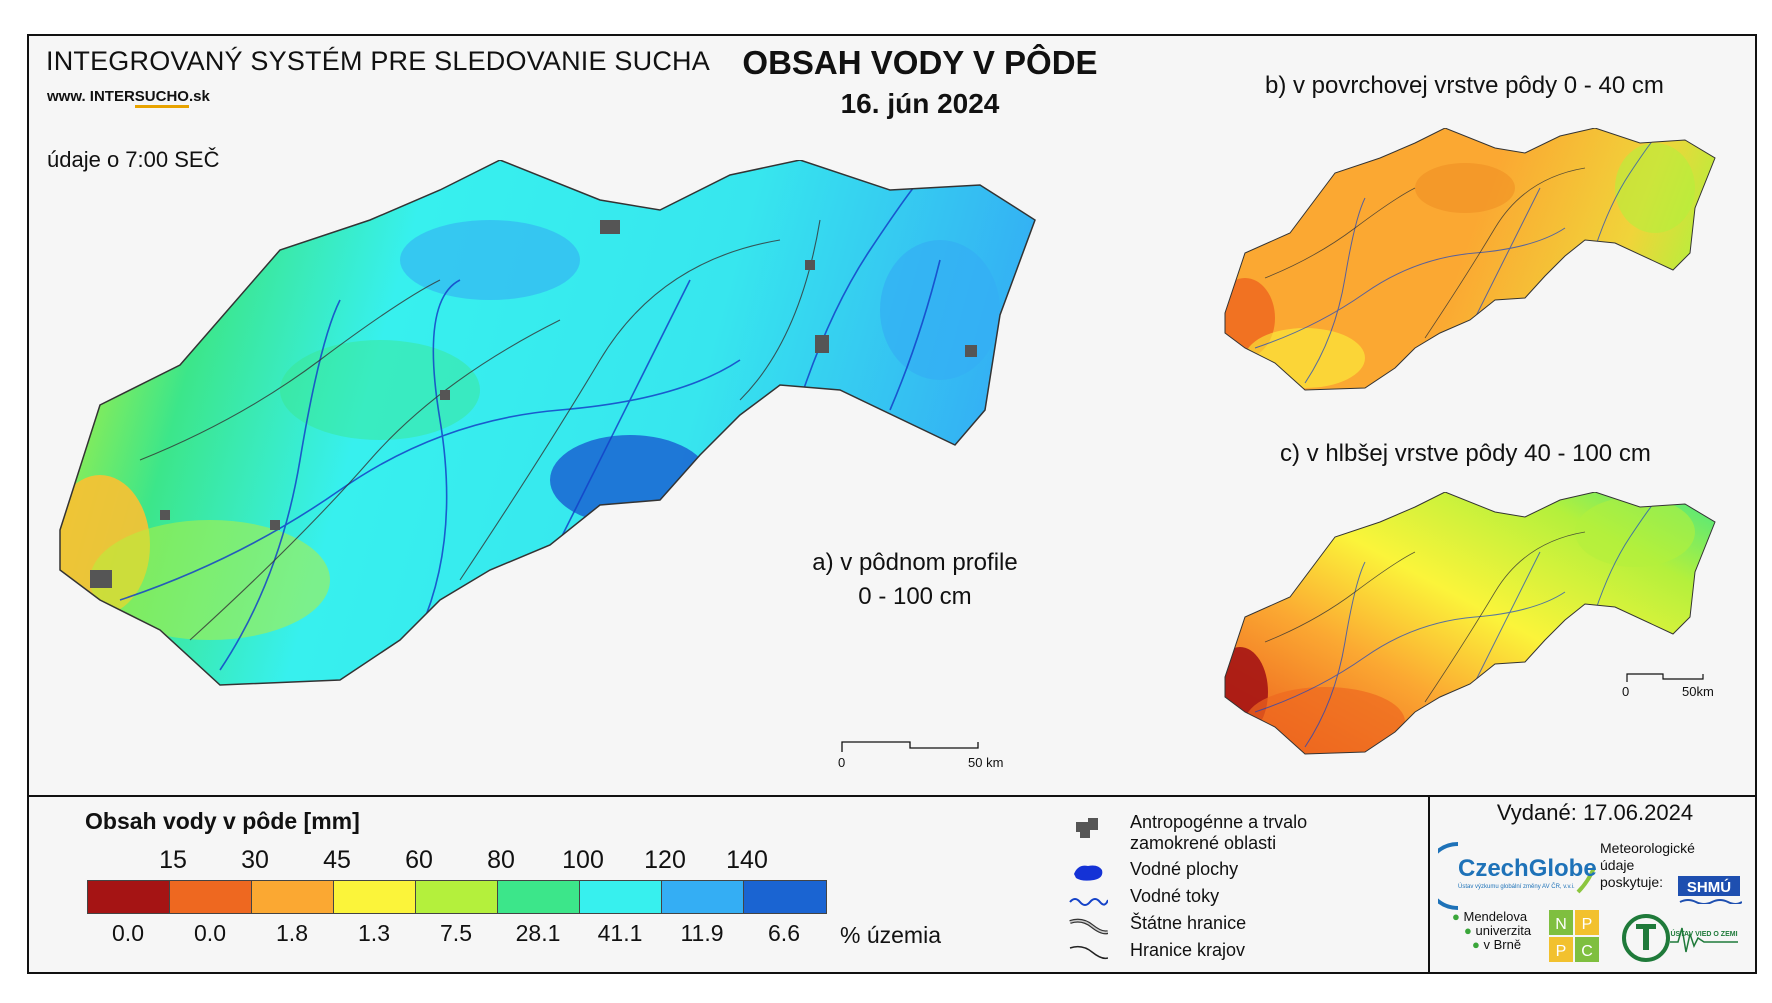 The height and width of the screenshot is (1003, 1772). I want to click on legend-percent-unit: % územia, so click(890, 935).